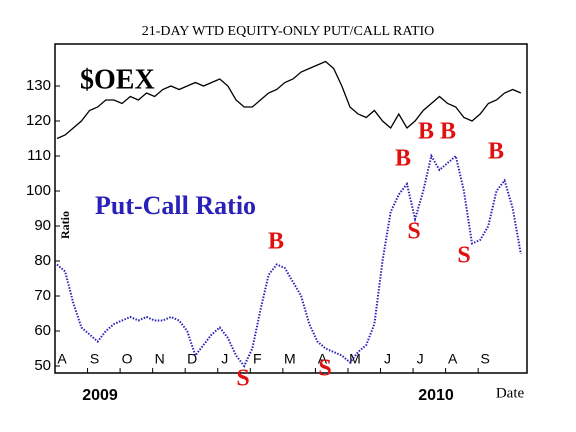 The height and width of the screenshot is (432, 576). Describe the element at coordinates (510, 393) in the screenshot. I see `x-axis-label: Date` at that location.